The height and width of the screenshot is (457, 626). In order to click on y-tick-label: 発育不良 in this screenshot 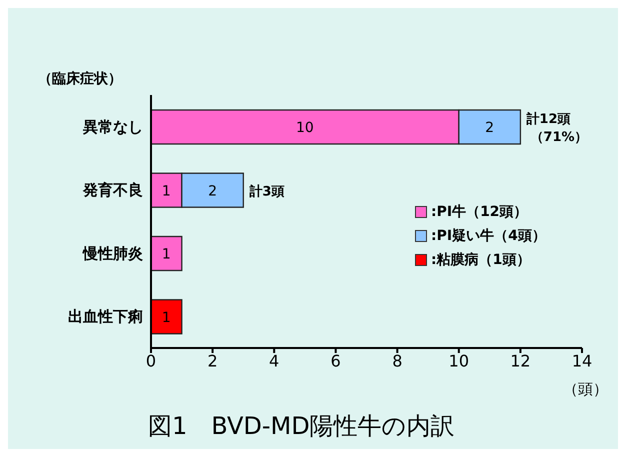, I will do `click(112, 190)`.